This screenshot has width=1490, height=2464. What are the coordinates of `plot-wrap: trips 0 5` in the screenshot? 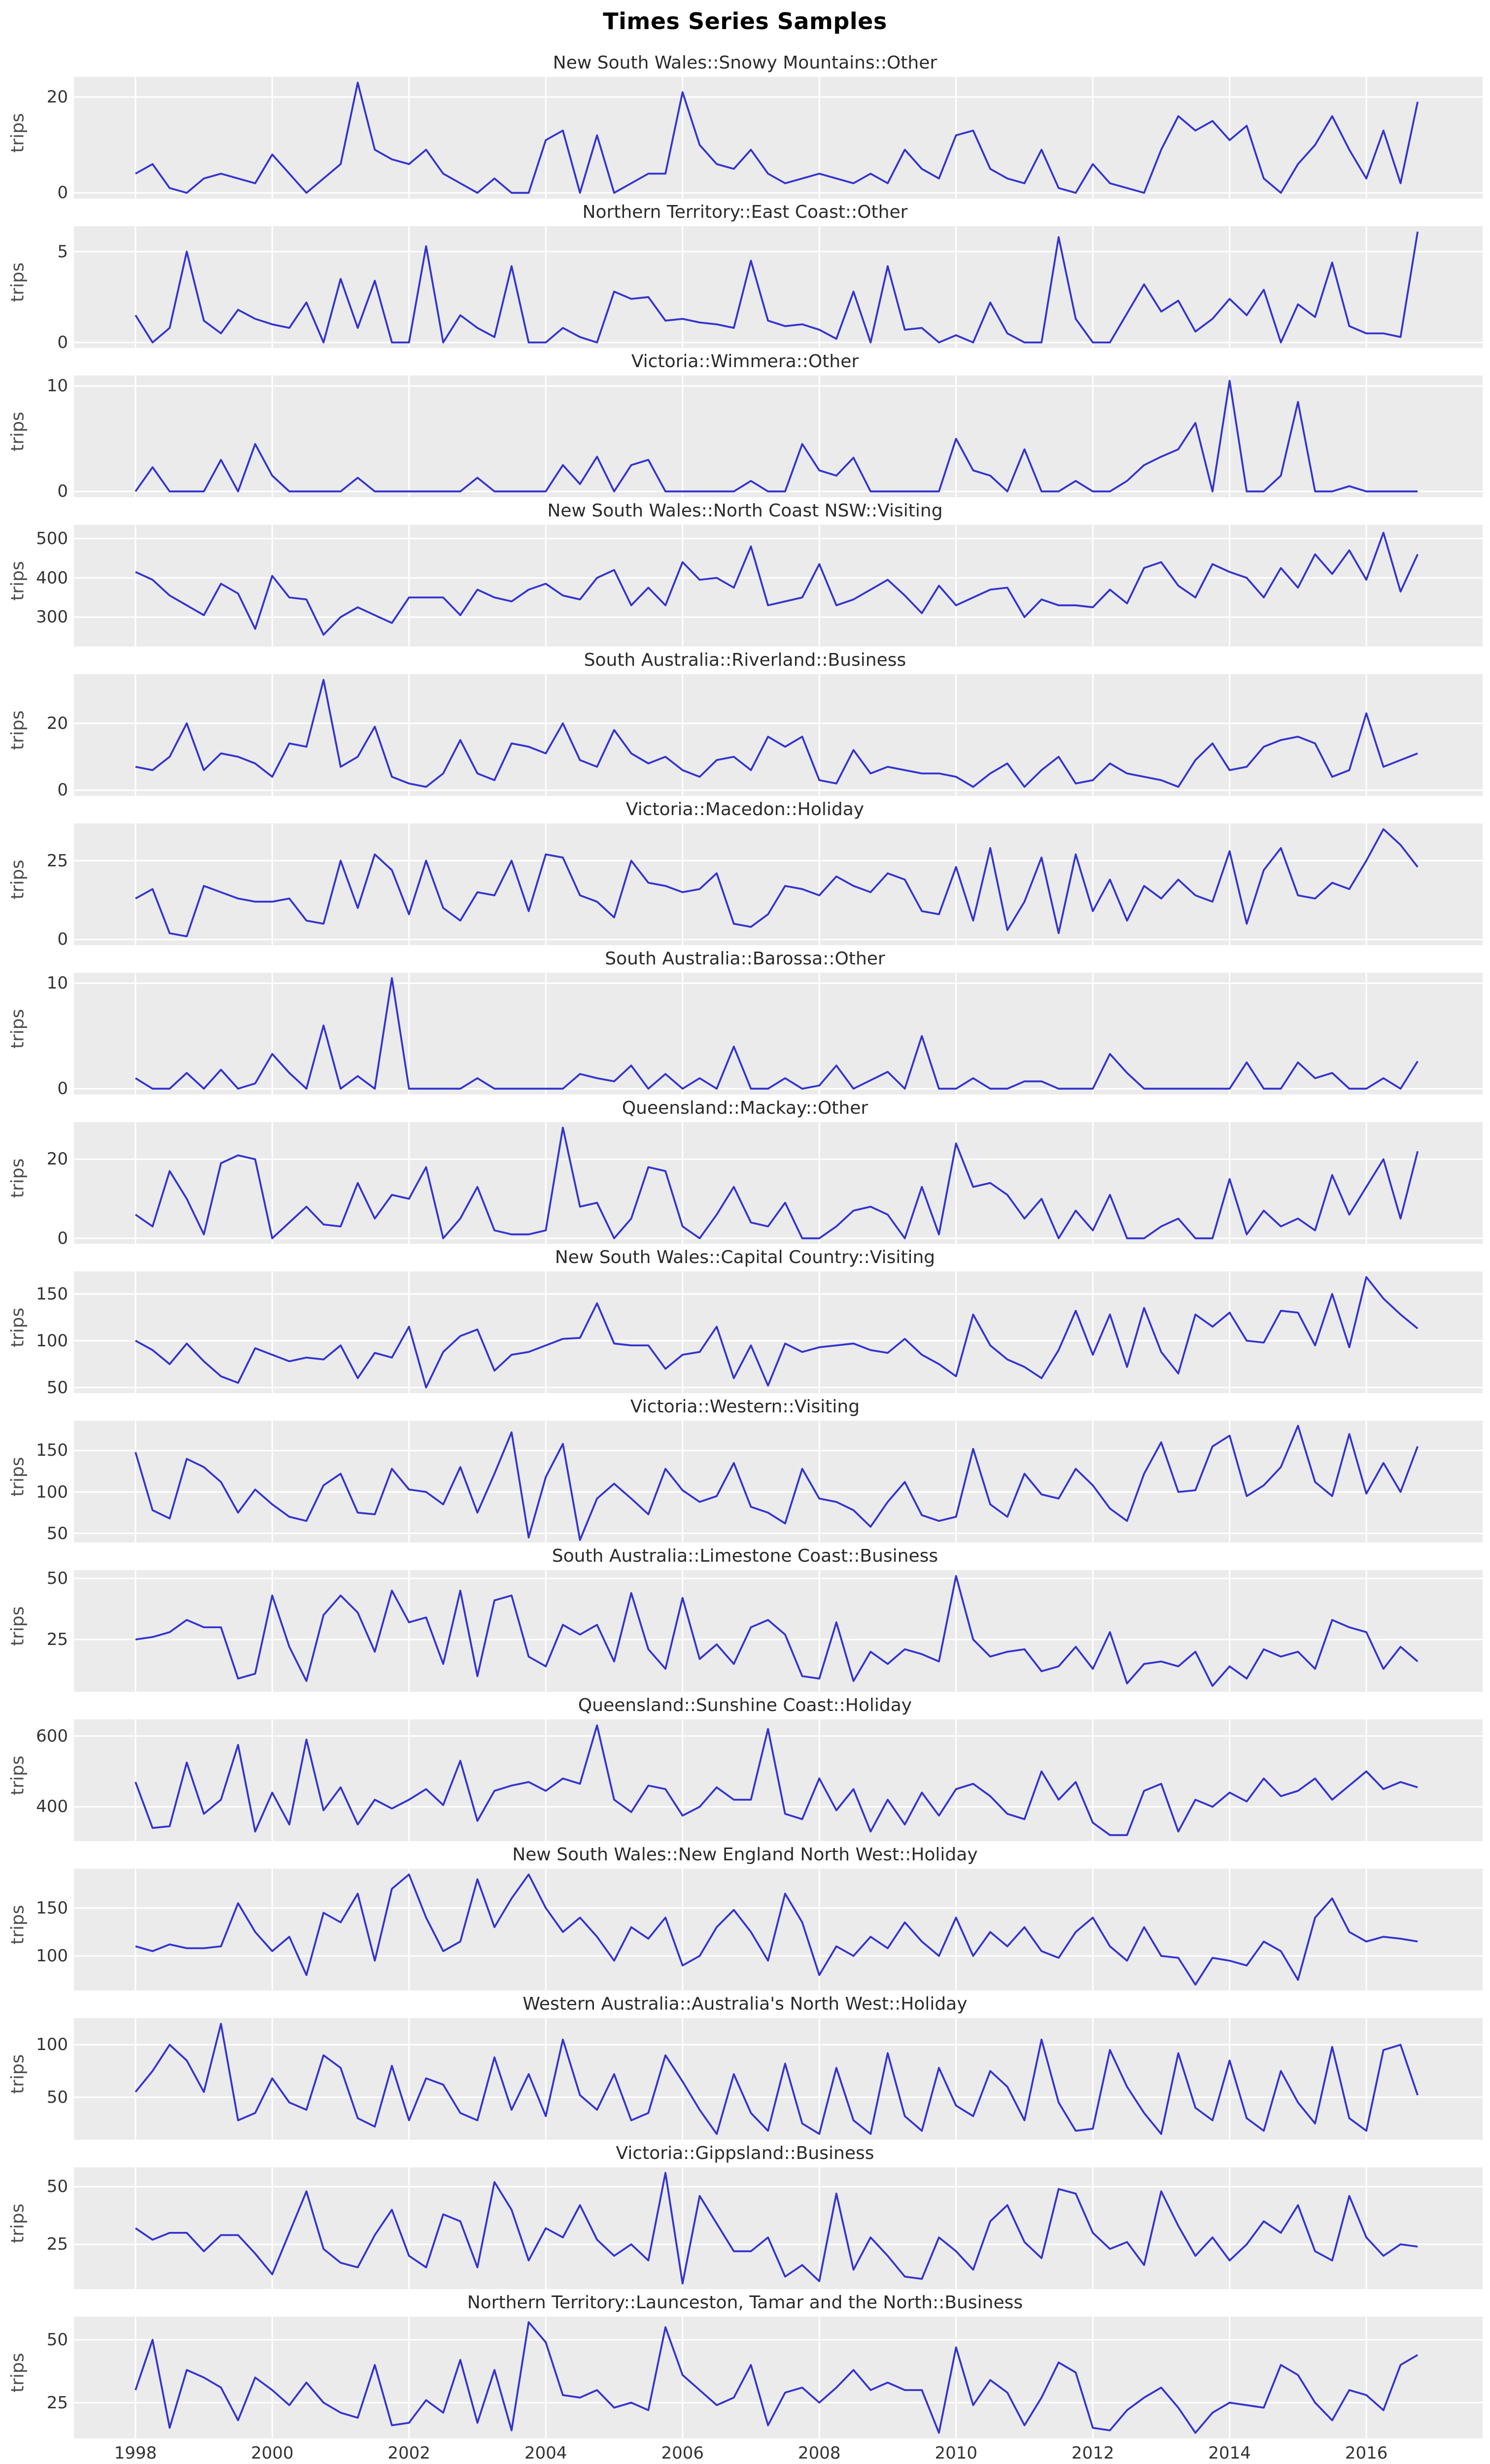 It's located at (745, 288).